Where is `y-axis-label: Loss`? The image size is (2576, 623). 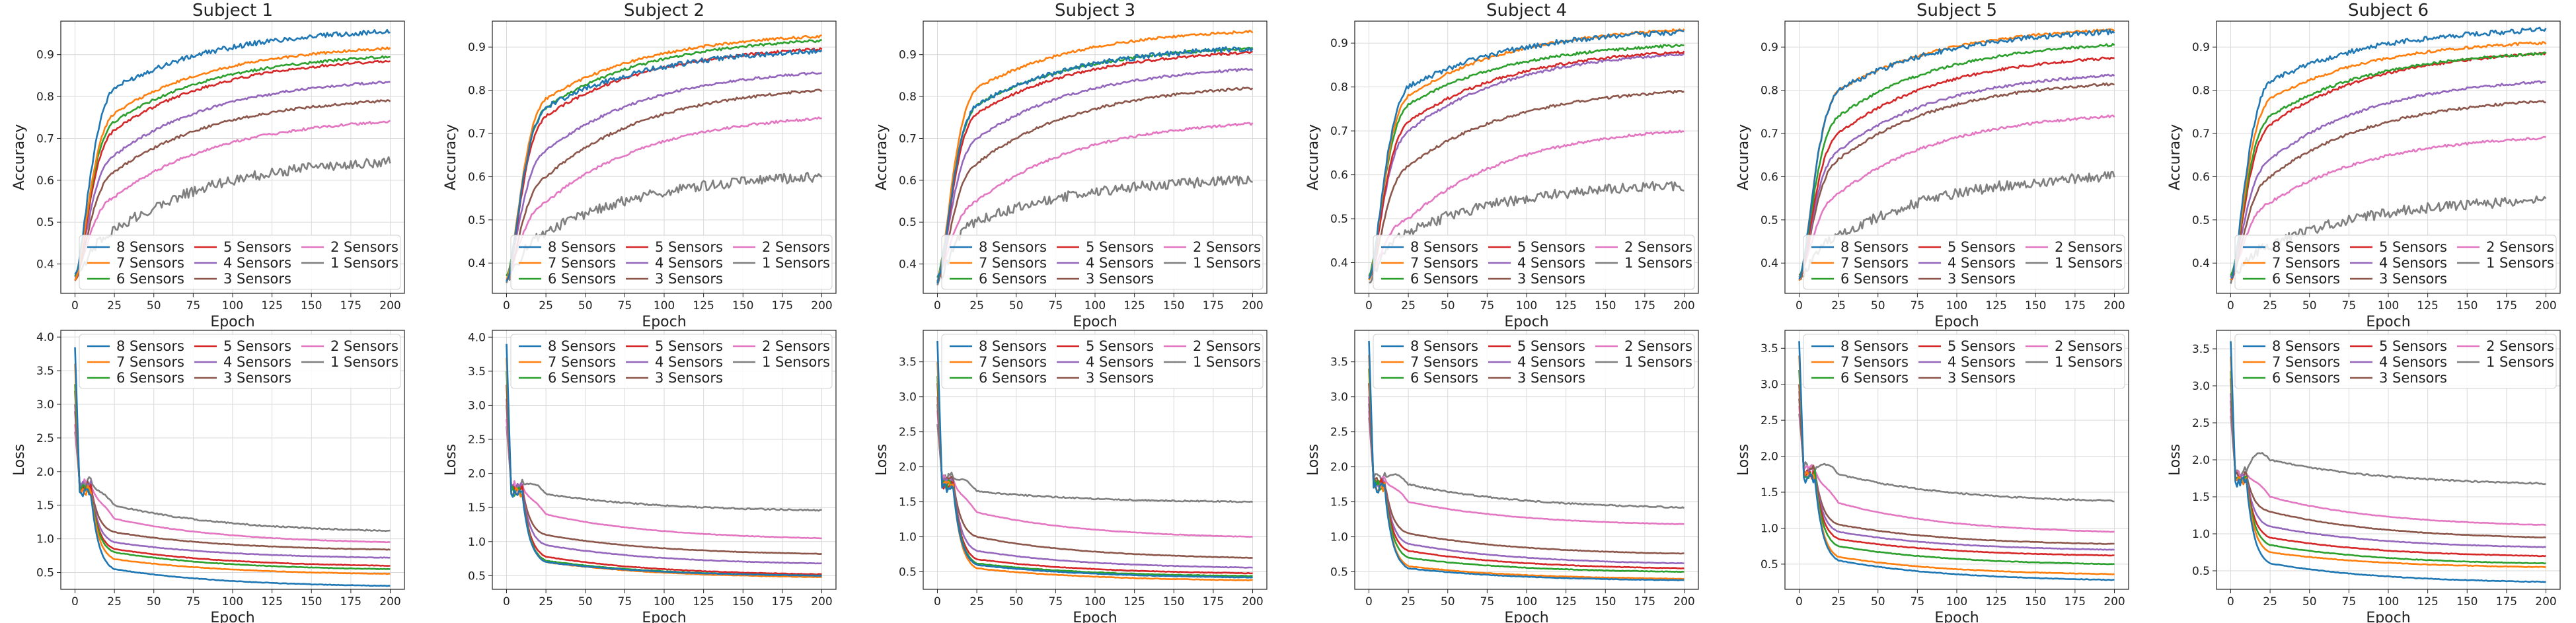 y-axis-label: Loss is located at coordinates (882, 460).